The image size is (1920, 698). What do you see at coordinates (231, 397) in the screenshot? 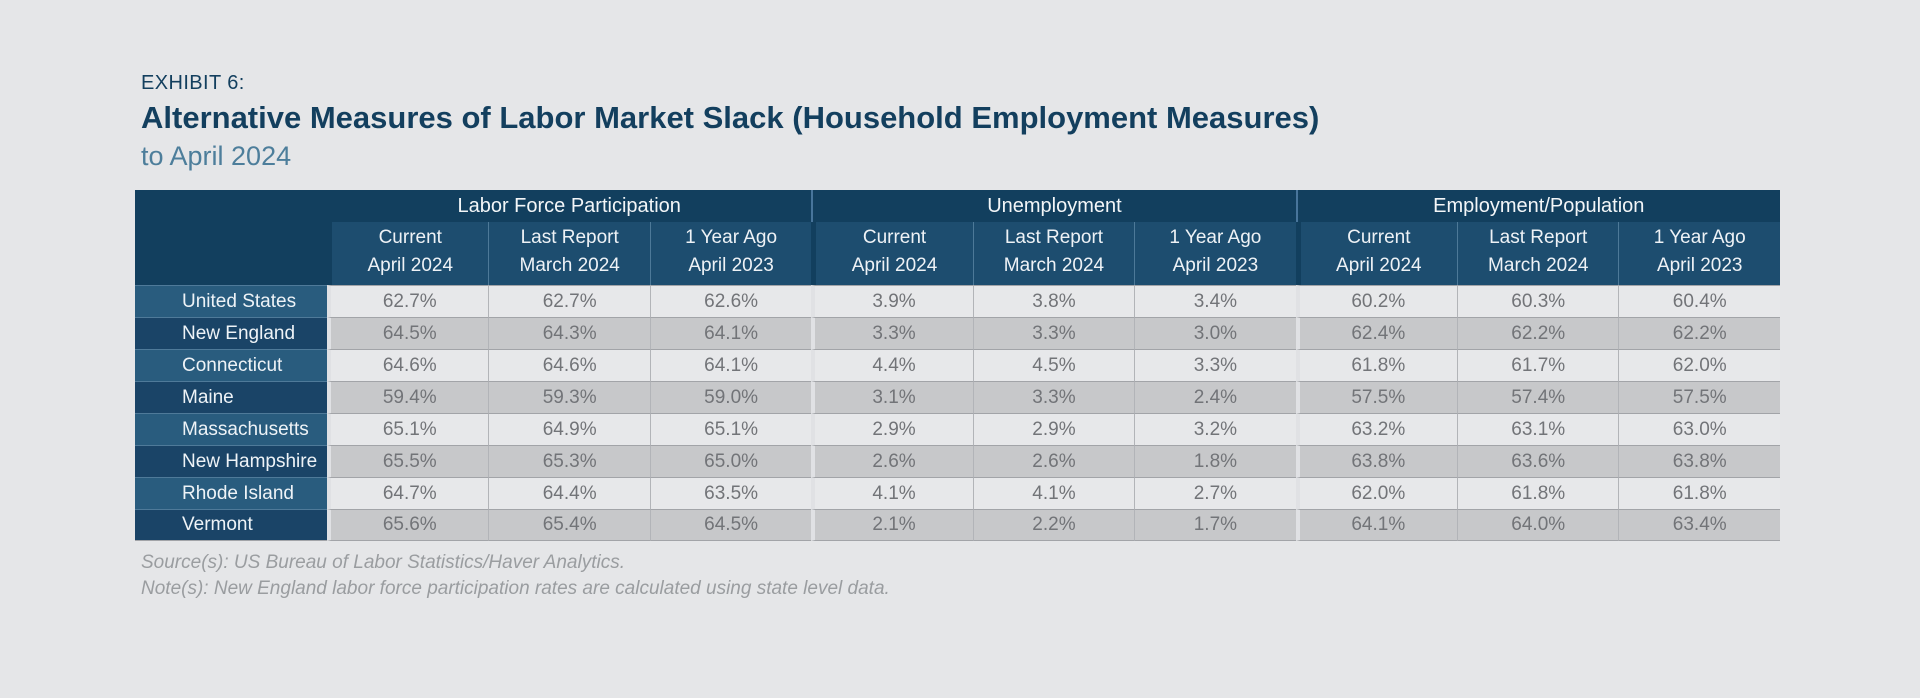
I see `row-label: Maine` at bounding box center [231, 397].